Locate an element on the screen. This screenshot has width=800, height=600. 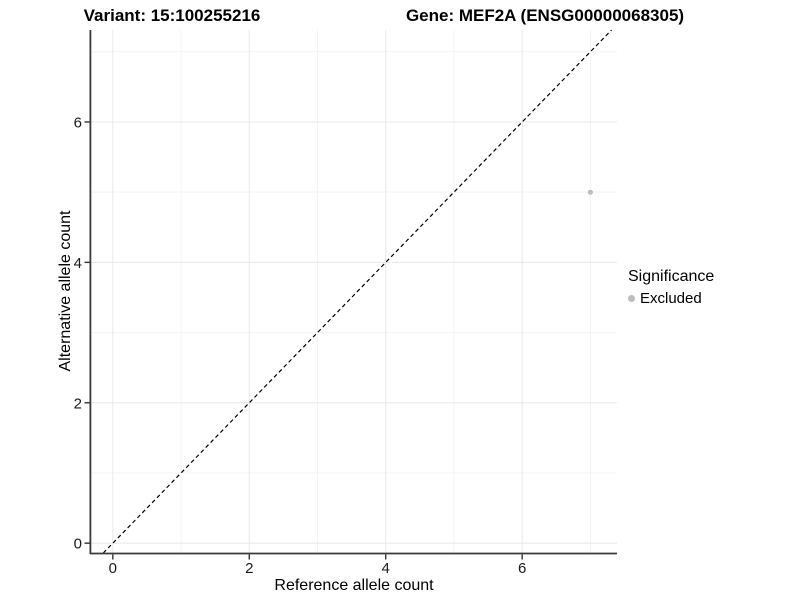
x-tick-label: 2 is located at coordinates (249, 568).